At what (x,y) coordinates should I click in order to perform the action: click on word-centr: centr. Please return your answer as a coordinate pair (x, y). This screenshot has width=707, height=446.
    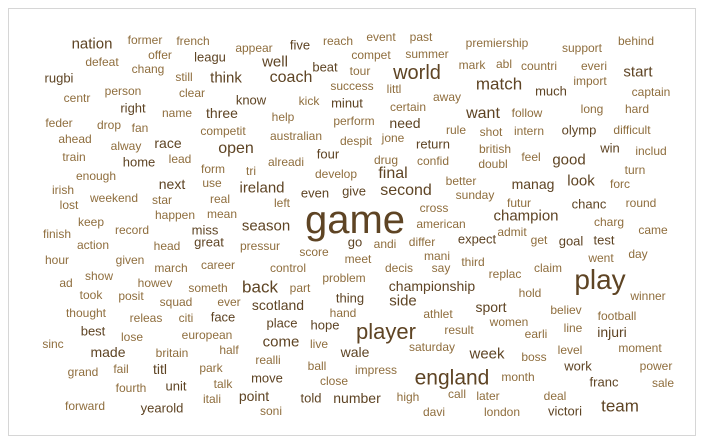
    Looking at the image, I should click on (77, 98).